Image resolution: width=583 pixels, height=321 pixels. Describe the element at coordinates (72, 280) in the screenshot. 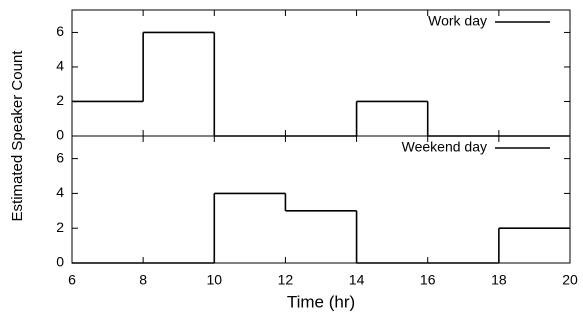

I see `x-tick-label: 6` at that location.